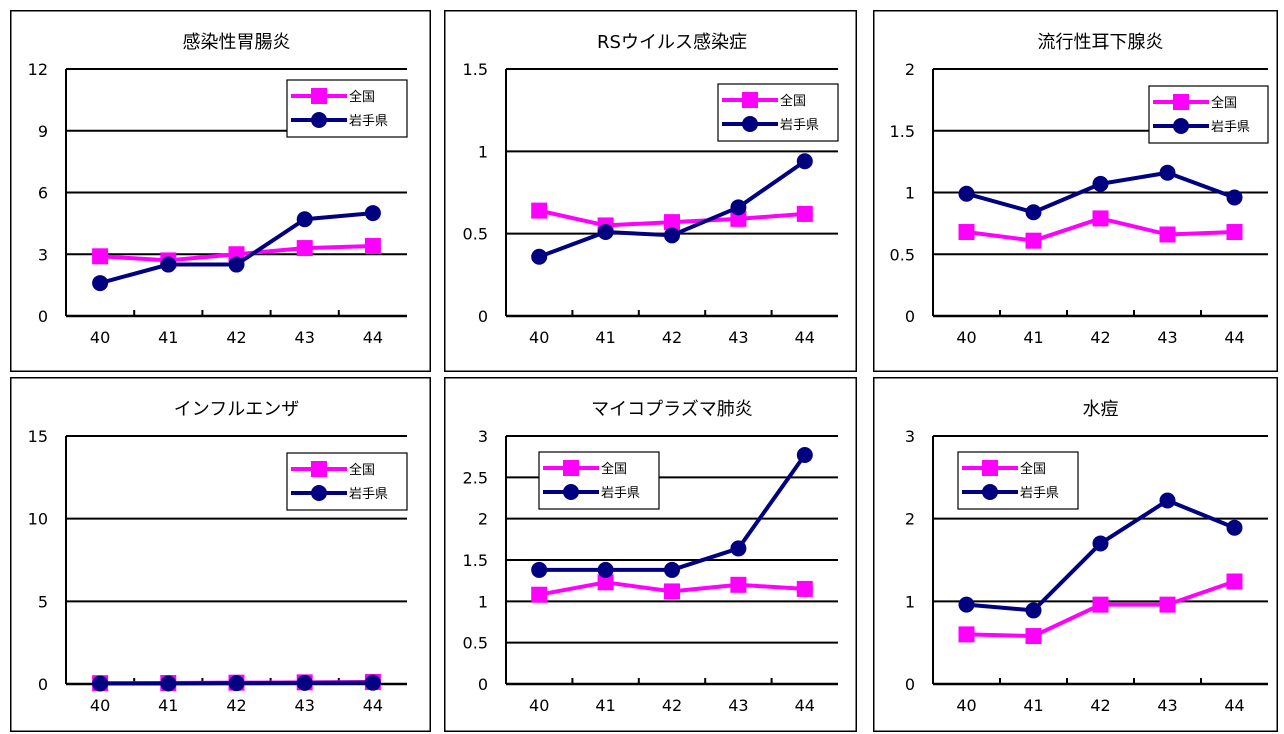 This screenshot has width=1284, height=734. Describe the element at coordinates (236, 409) in the screenshot. I see `chart-title: インフルエンザ` at that location.